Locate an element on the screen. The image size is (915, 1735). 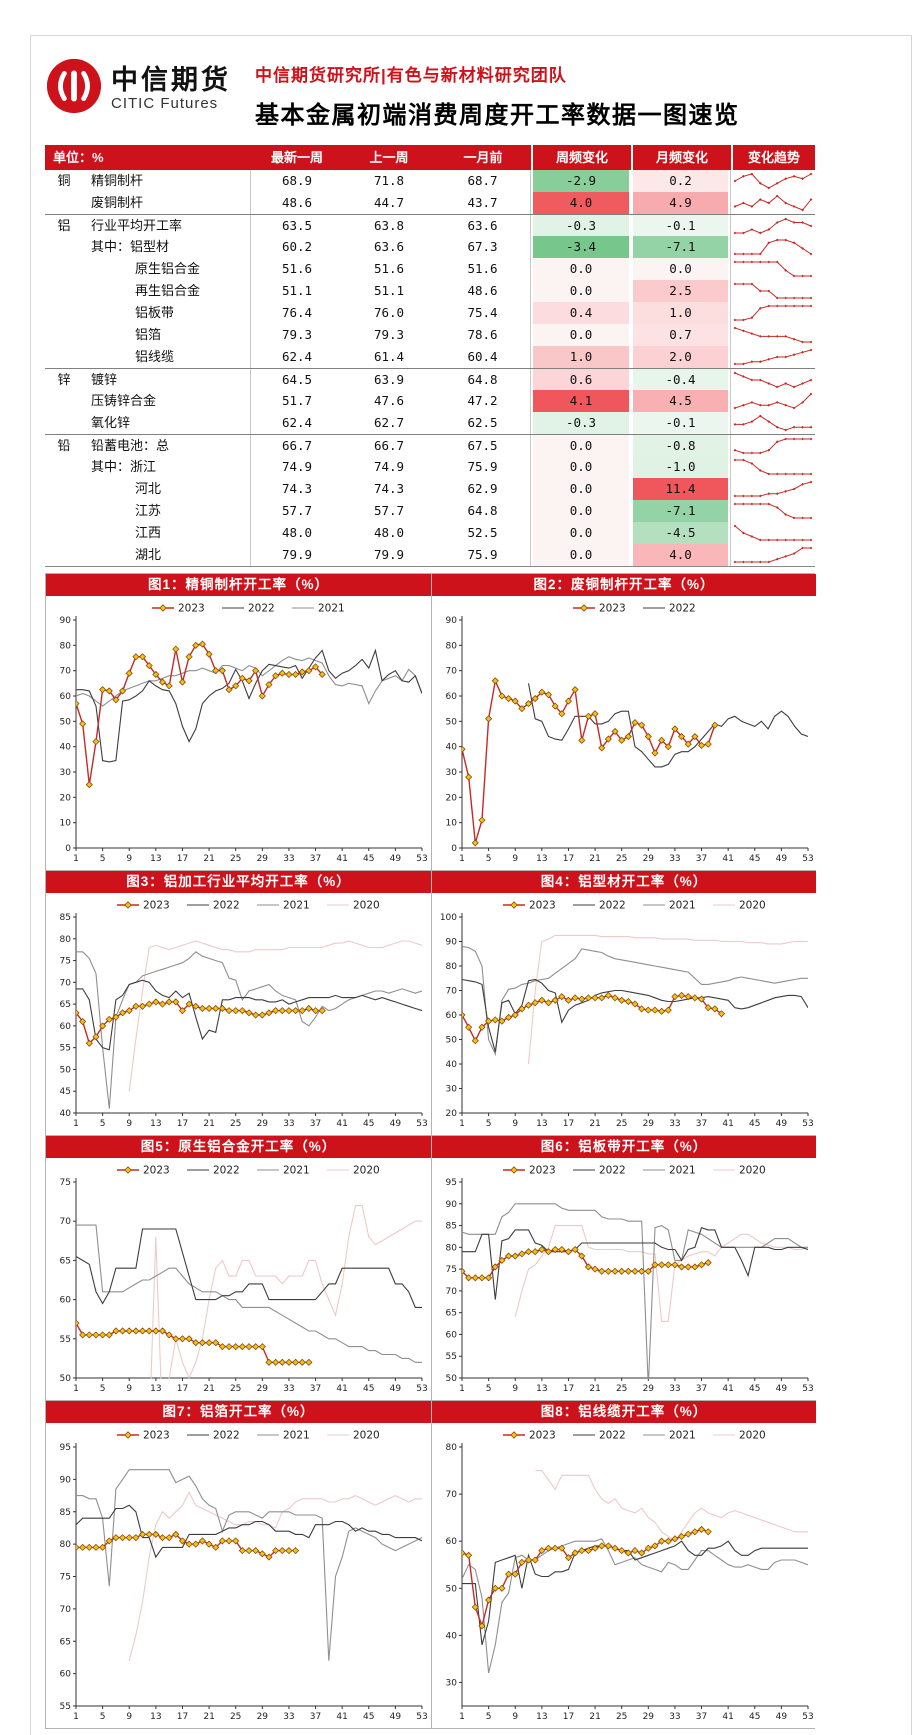
row-name: 再生铝合金 is located at coordinates (167, 291).